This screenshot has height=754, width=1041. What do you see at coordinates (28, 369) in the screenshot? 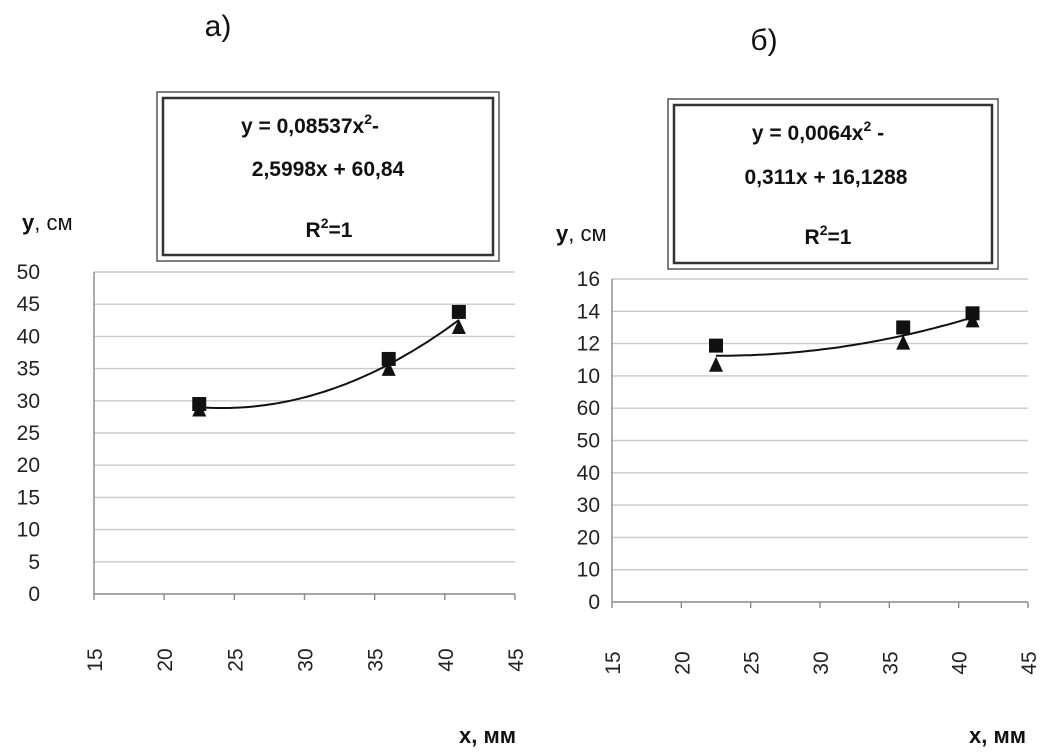
I see `panel-a-y-tick-label-7: 35` at bounding box center [28, 369].